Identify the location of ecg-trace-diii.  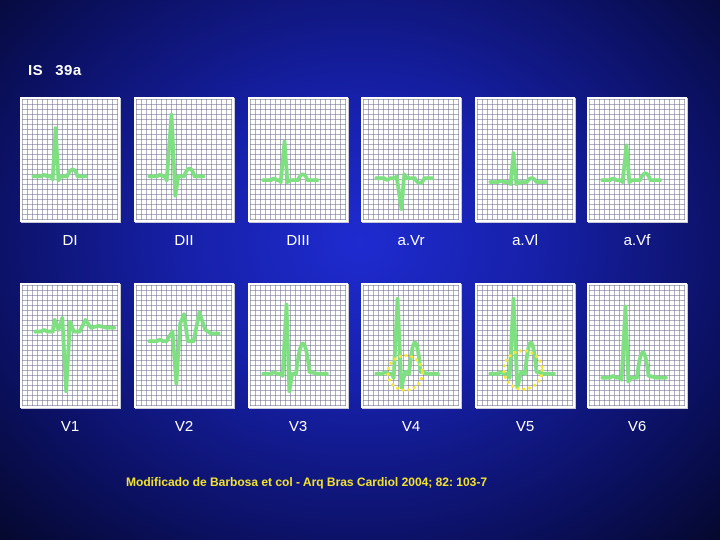
(290, 161).